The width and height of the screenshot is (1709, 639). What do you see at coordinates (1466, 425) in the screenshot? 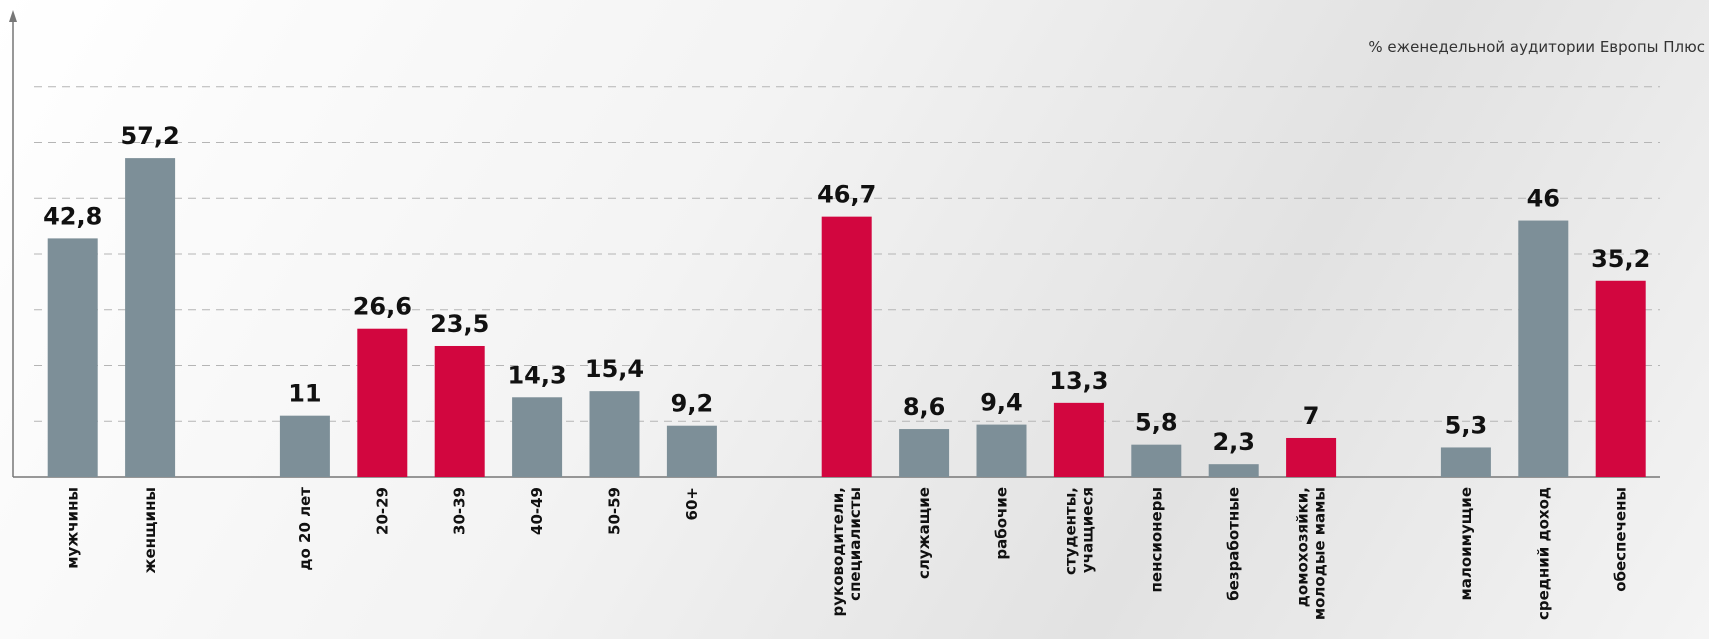
I see `value-label: 5,3` at bounding box center [1466, 425].